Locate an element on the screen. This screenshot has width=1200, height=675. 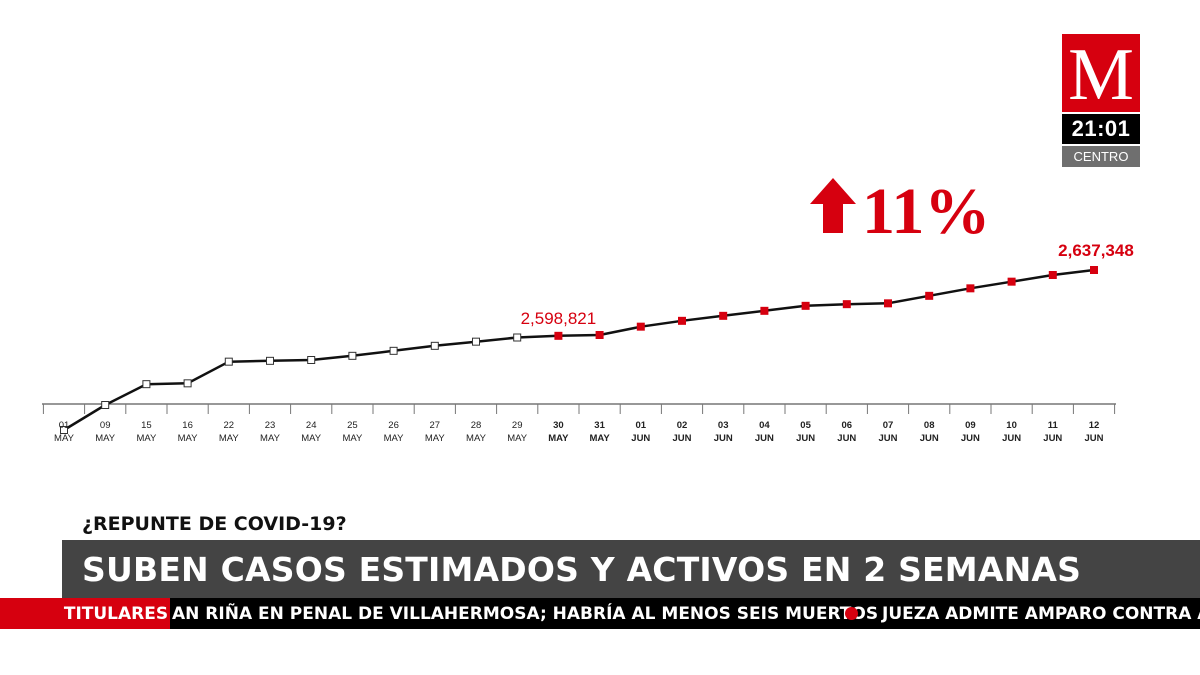
x-tick-label-day: 03 is located at coordinates (723, 425).